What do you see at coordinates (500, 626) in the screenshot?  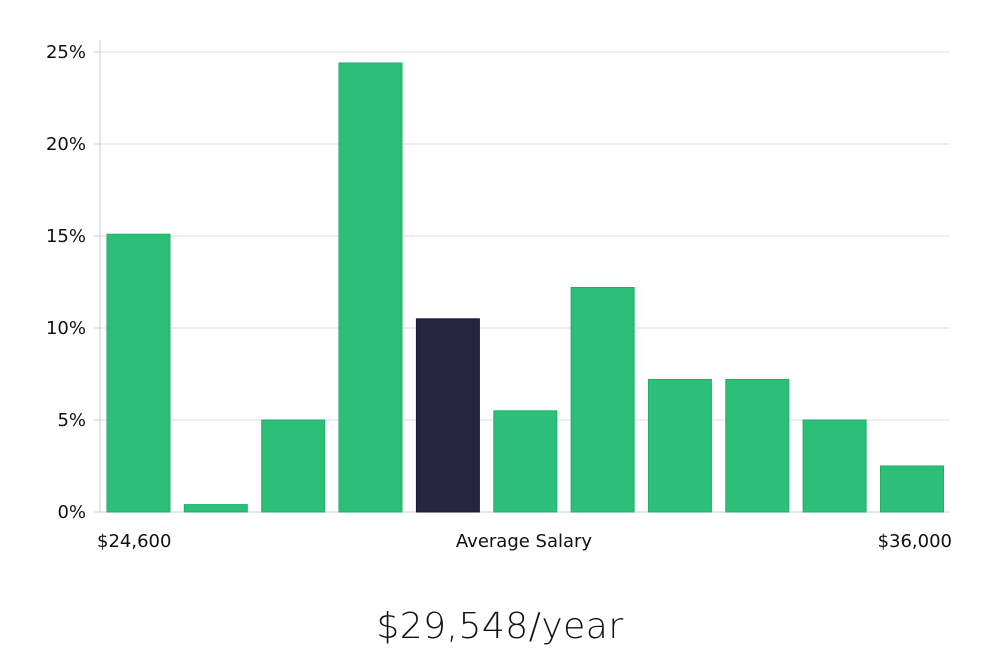 I see `average-salary-value: $29,548/year` at bounding box center [500, 626].